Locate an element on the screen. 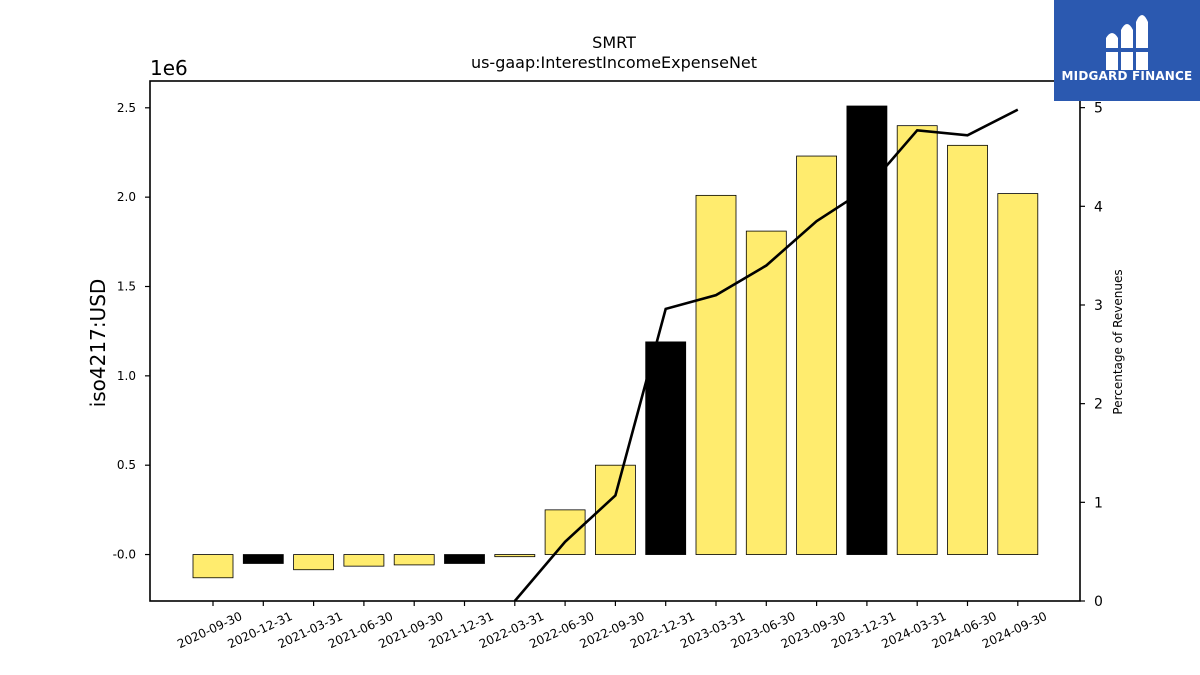 The height and width of the screenshot is (675, 1200). chart-title: SMRT is located at coordinates (614, 42).